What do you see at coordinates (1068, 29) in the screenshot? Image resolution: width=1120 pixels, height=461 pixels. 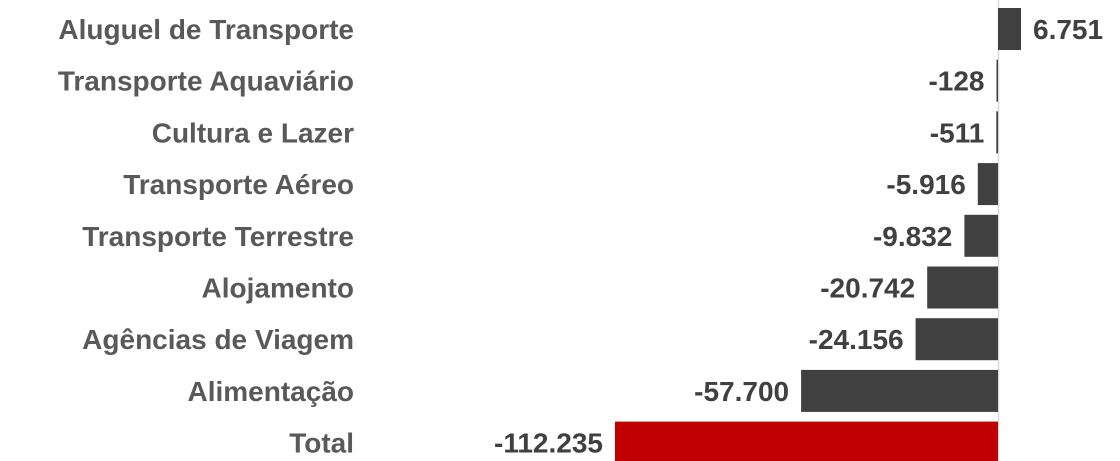 I see `value-label: 6.751` at bounding box center [1068, 29].